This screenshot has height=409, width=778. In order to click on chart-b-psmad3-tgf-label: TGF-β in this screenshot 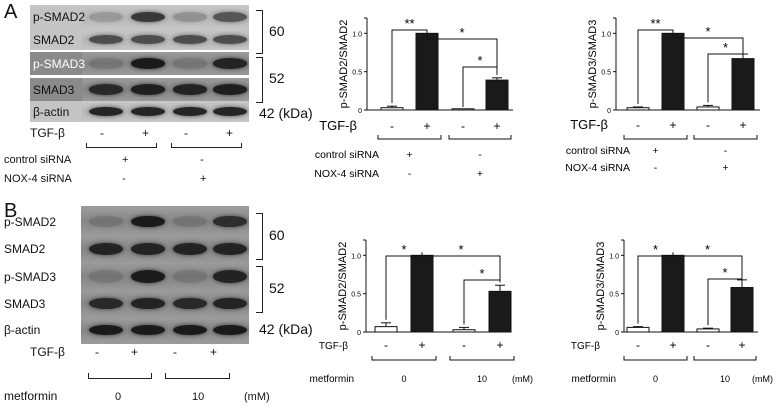, I will do `click(585, 346)`.